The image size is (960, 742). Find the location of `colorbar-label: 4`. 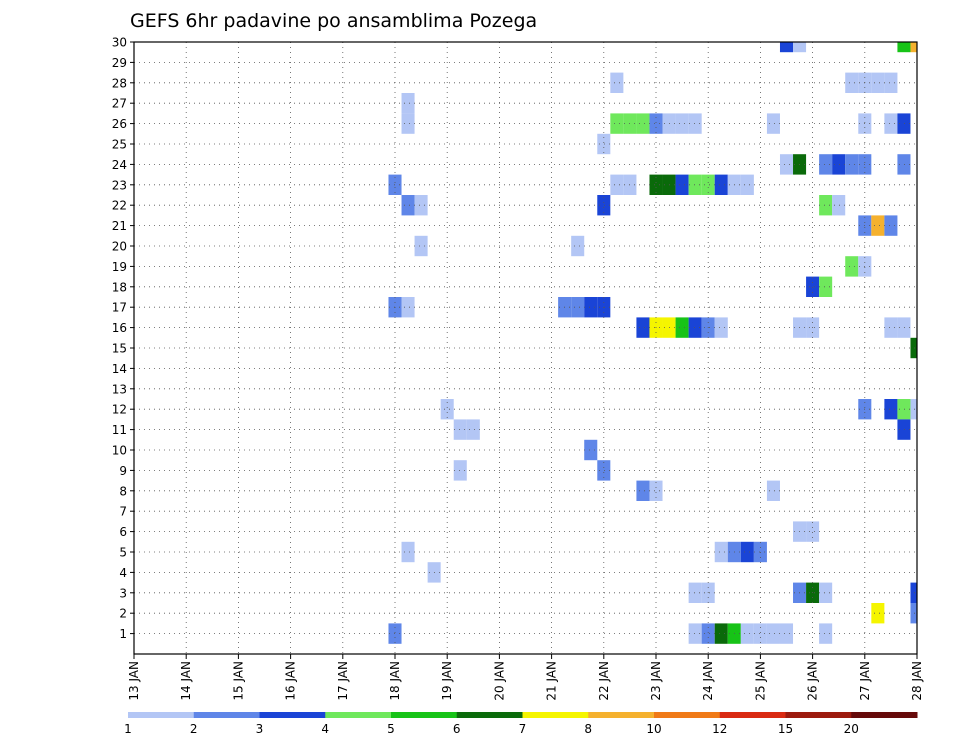

colorbar-label: 4 is located at coordinates (325, 729).